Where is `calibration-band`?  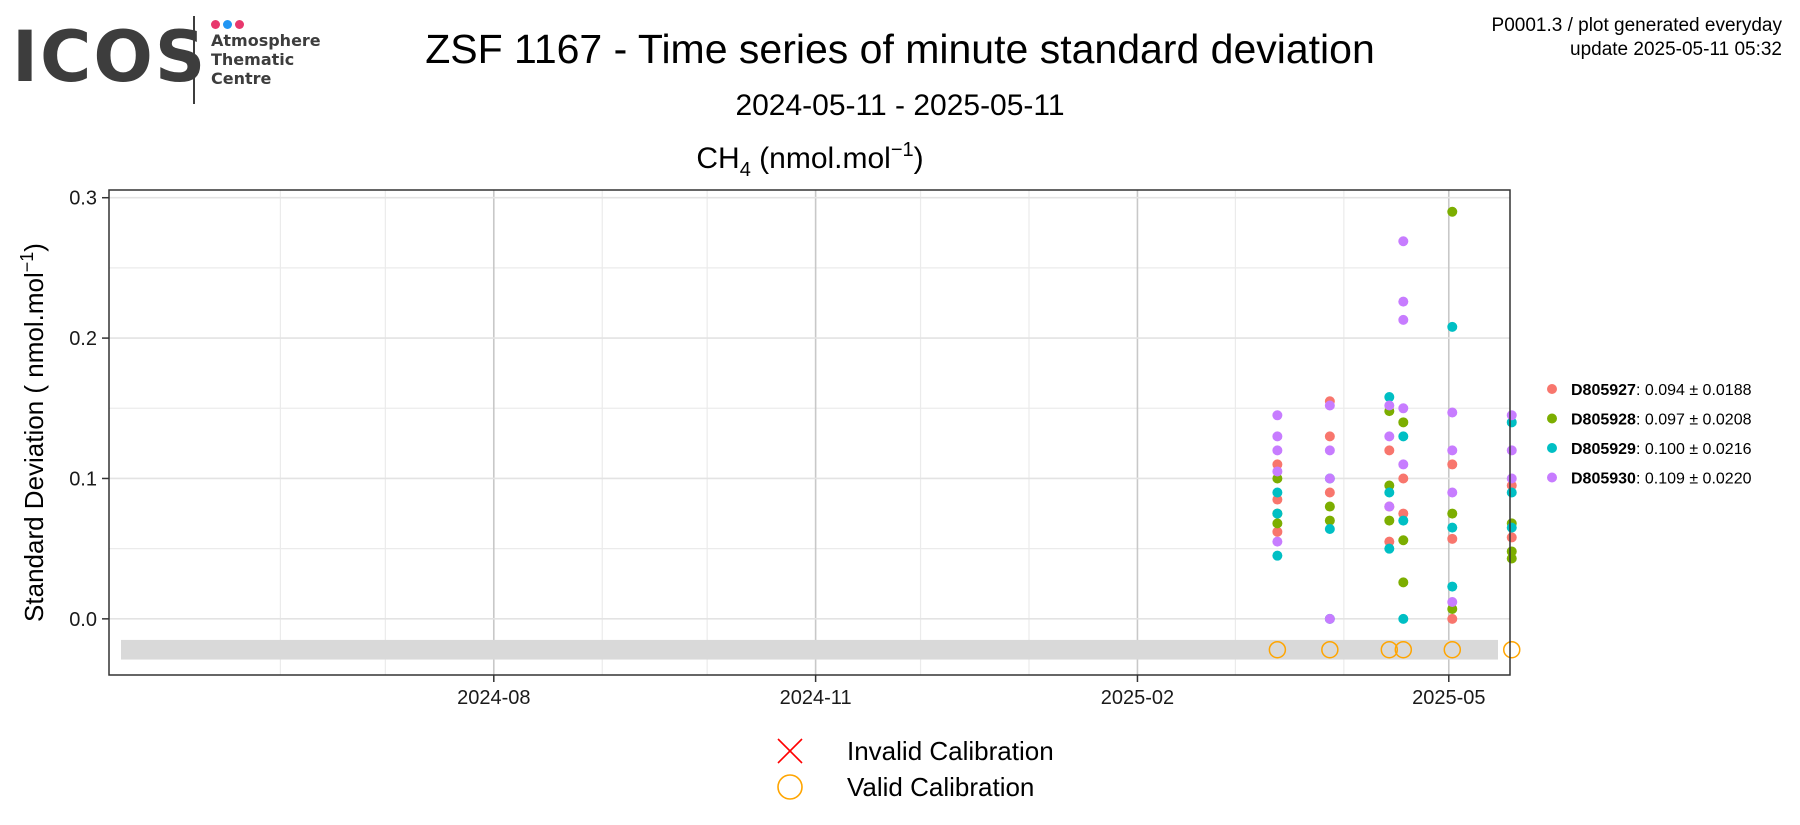
calibration-band is located at coordinates (809, 649).